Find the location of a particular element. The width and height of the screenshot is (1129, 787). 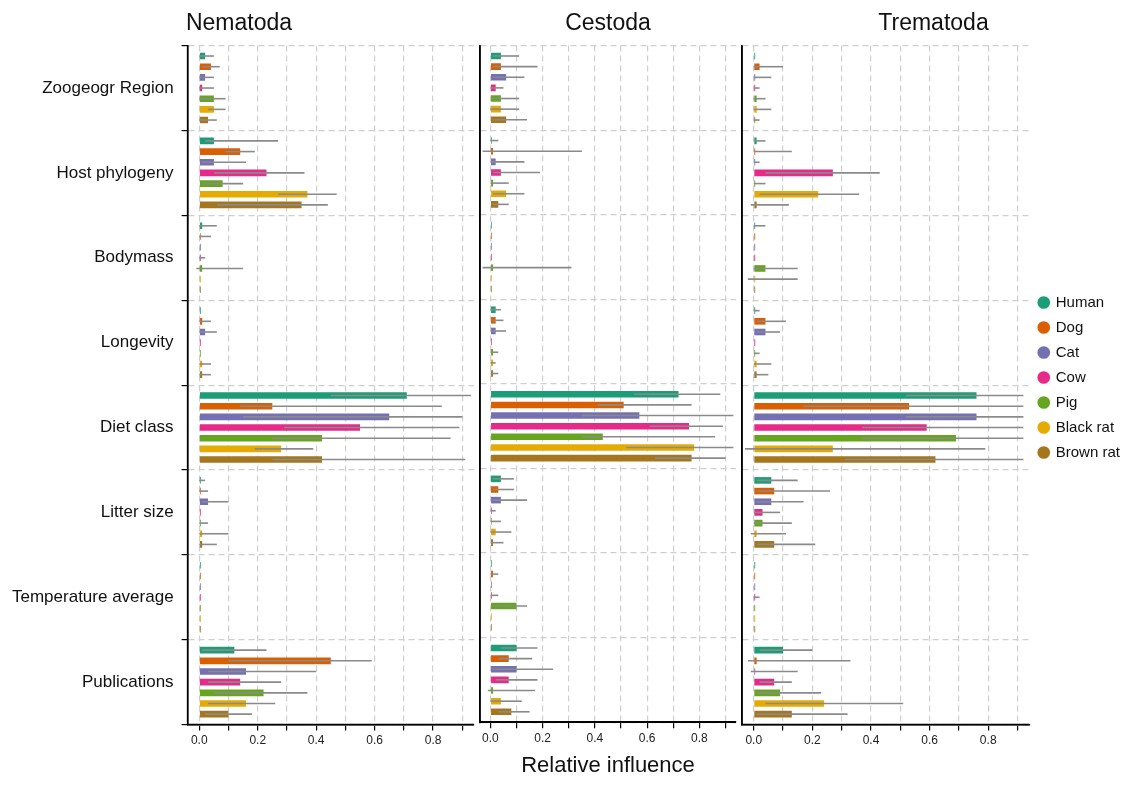

legend-label: Brown rat is located at coordinates (1088, 451).